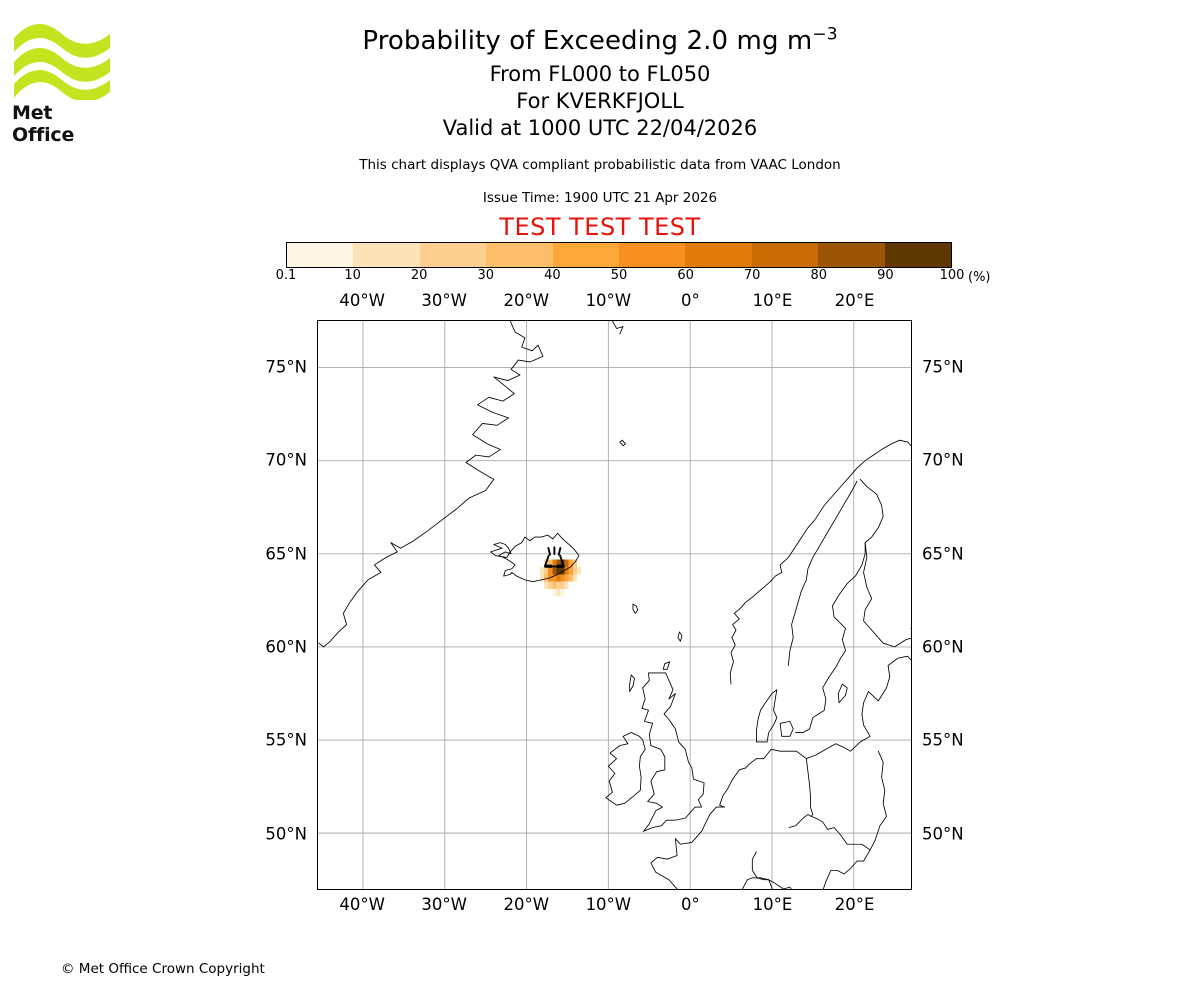  What do you see at coordinates (952, 275) in the screenshot?
I see `colorbar-tick-100: 100` at bounding box center [952, 275].